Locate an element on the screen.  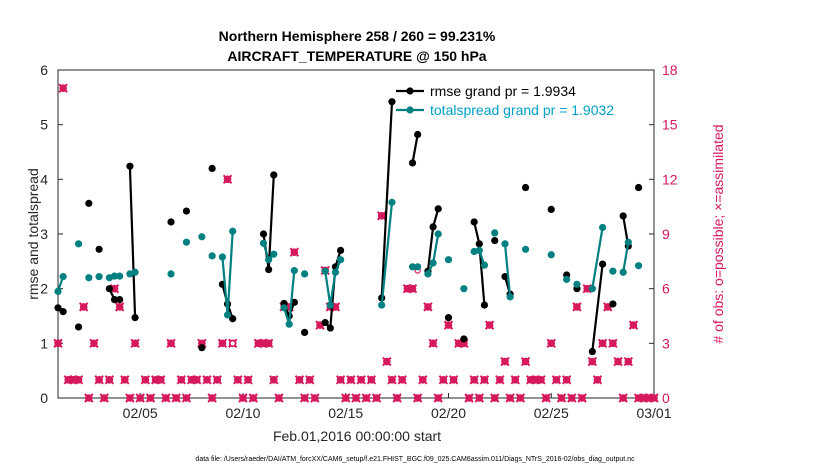
spread-line is located at coordinates (507, 270).